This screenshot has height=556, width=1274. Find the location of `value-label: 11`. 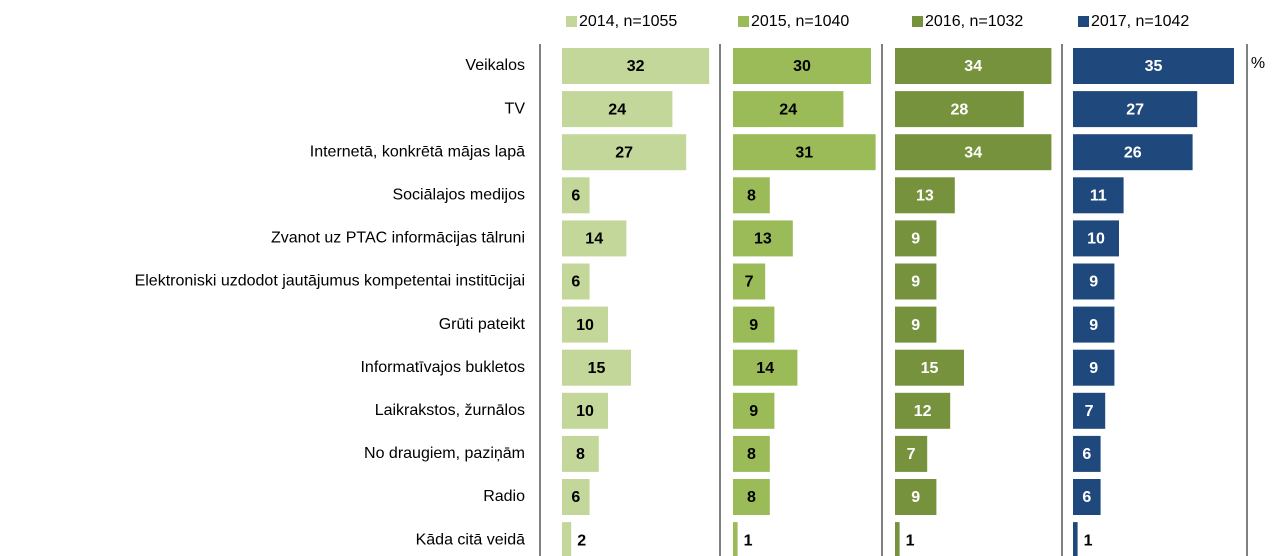

value-label: 11 is located at coordinates (1098, 196).